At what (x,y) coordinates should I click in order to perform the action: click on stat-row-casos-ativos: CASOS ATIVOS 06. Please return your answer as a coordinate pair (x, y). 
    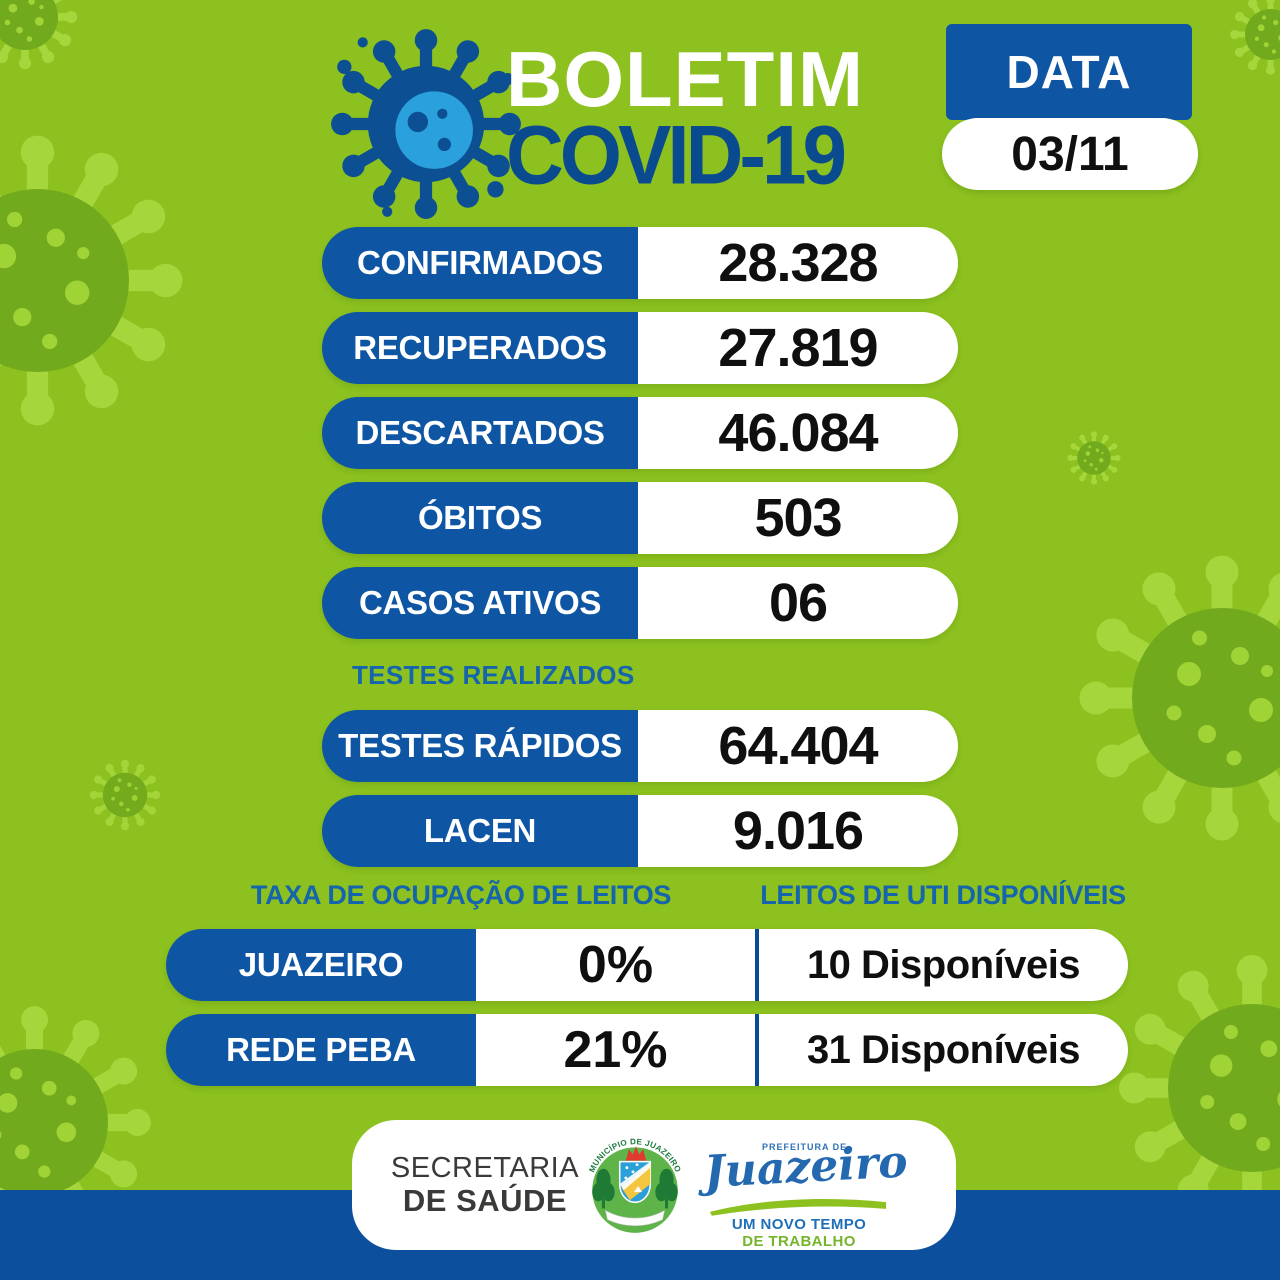
    Looking at the image, I should click on (640, 603).